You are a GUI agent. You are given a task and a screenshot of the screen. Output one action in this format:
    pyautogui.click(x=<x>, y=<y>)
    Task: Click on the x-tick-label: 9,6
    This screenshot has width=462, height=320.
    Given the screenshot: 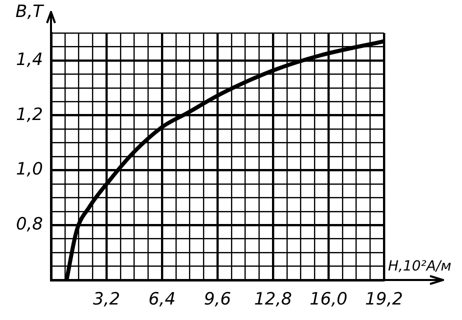 What is the action you would take?
    pyautogui.click(x=218, y=300)
    